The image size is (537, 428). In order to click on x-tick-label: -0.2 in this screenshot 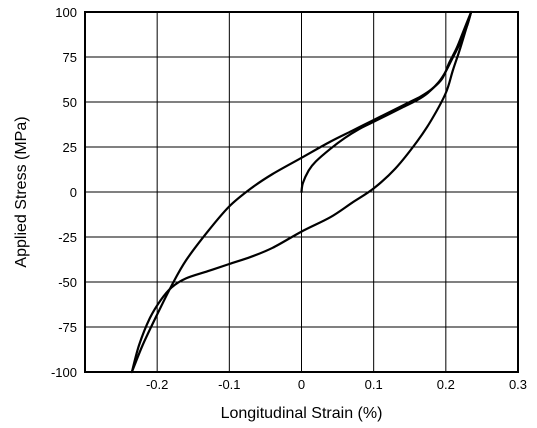, I will do `click(157, 384)`.